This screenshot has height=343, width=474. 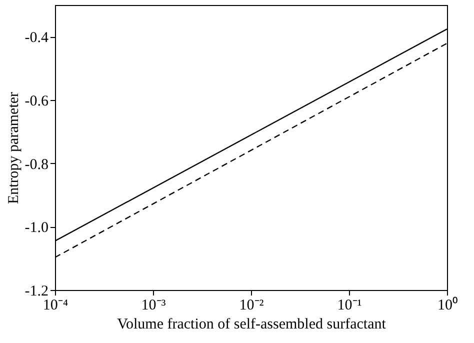 I want to click on x-tick-label: 10⁻⁴, so click(x=55, y=306).